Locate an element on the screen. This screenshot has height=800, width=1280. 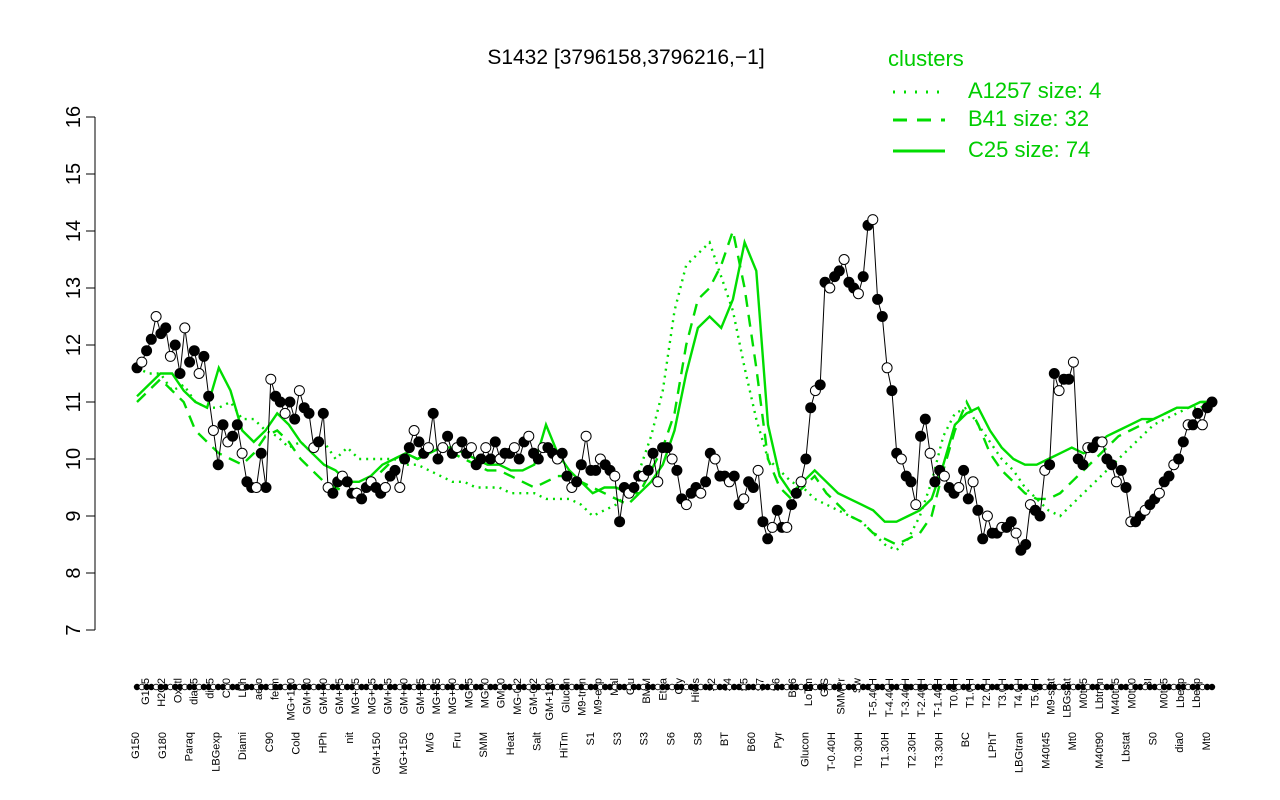
x-tick-label: T4.0H is located at coordinates (1019, 693).